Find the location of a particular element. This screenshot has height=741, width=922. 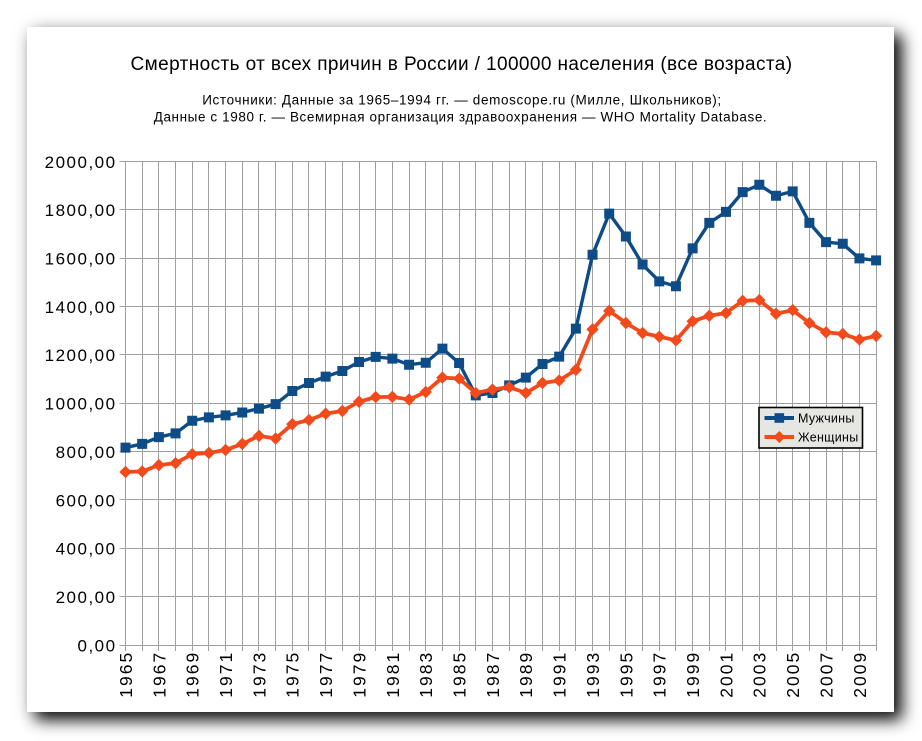

svg-text: Мужчины is located at coordinates (826, 419).